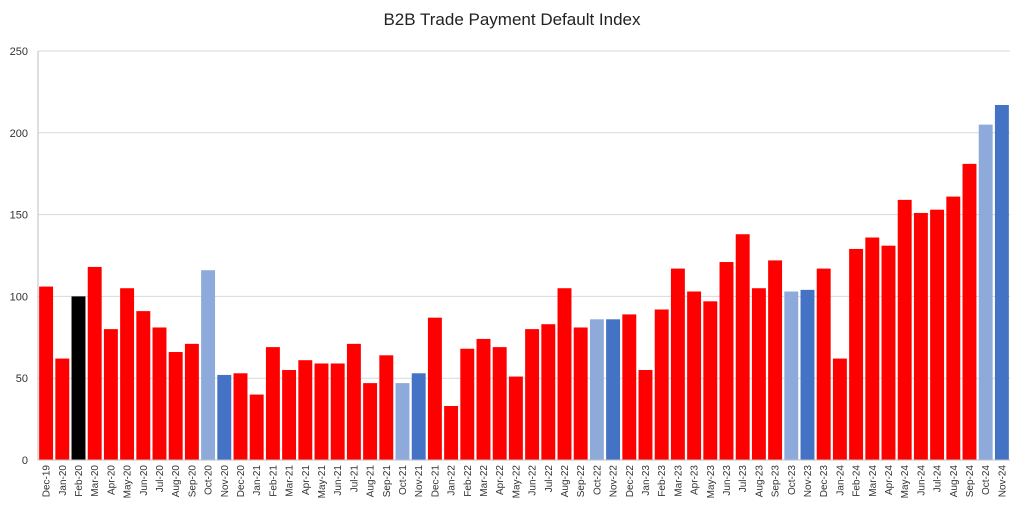  What do you see at coordinates (19, 134) in the screenshot?
I see `y-tick-label: 200` at bounding box center [19, 134].